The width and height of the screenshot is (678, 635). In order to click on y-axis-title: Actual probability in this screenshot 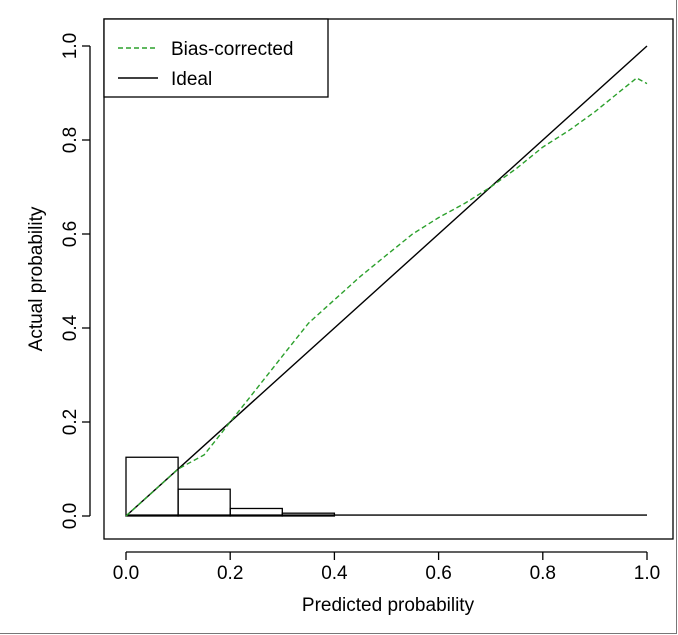, I will do `click(36, 278)`.